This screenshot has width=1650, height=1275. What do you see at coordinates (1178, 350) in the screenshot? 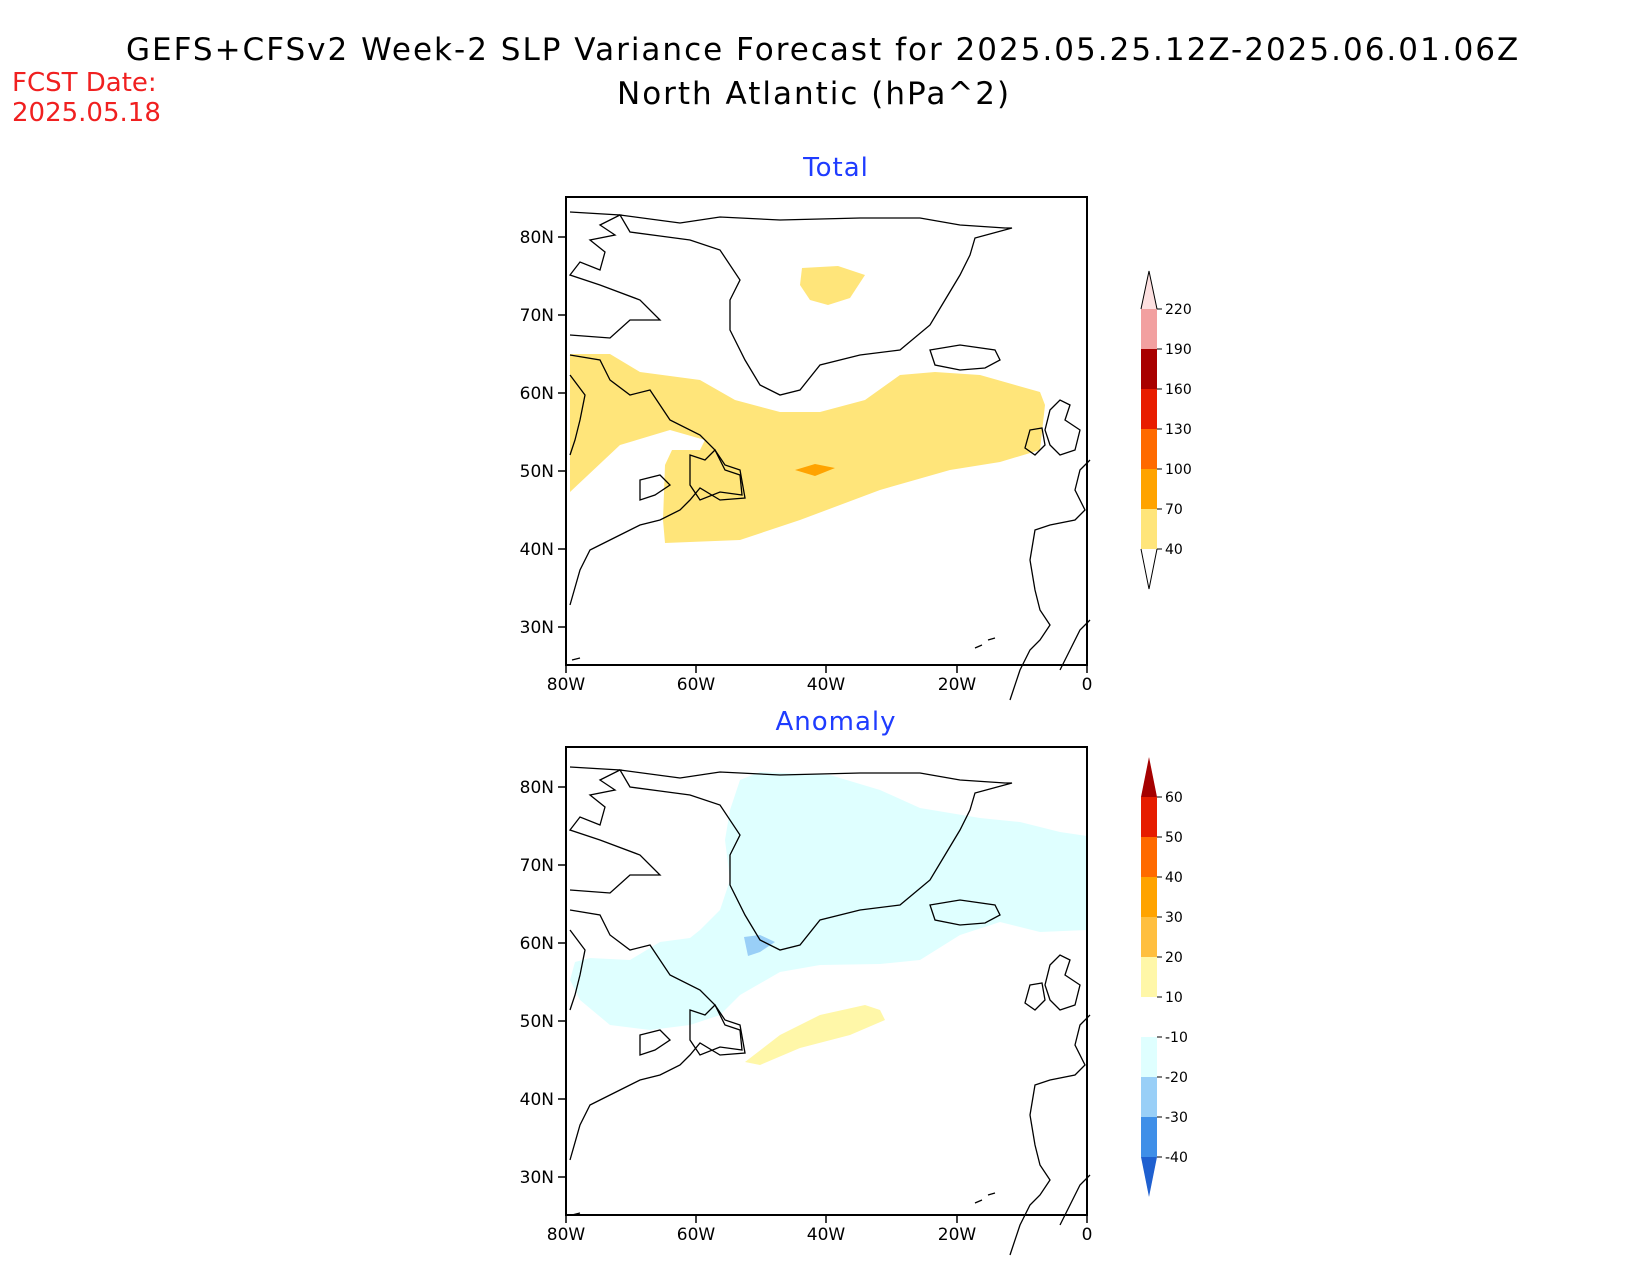
I see `colorbar-label: 190` at bounding box center [1178, 350].